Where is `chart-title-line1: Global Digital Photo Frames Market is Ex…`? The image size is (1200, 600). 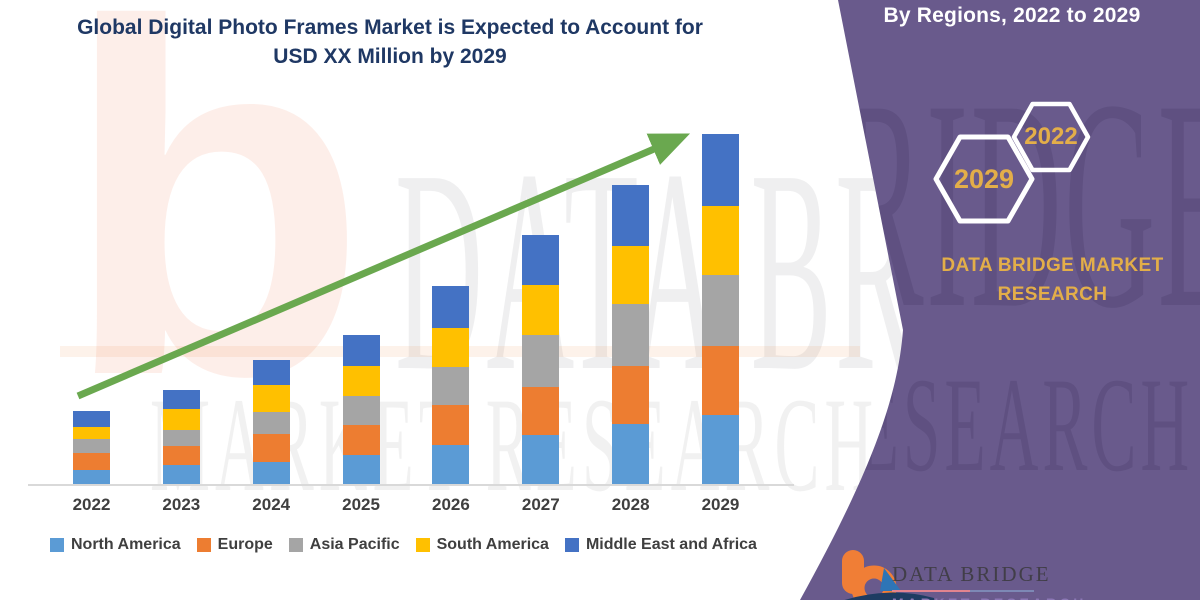 chart-title-line1: Global Digital Photo Frames Market is Ex… is located at coordinates (390, 27).